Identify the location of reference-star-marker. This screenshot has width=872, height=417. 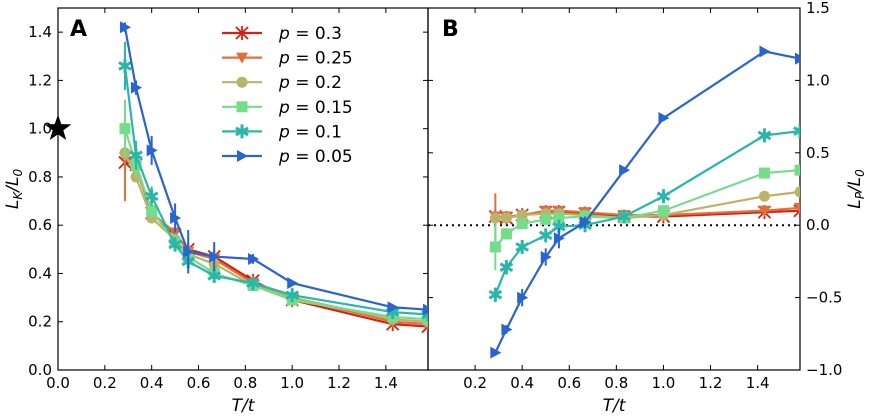
(58, 127).